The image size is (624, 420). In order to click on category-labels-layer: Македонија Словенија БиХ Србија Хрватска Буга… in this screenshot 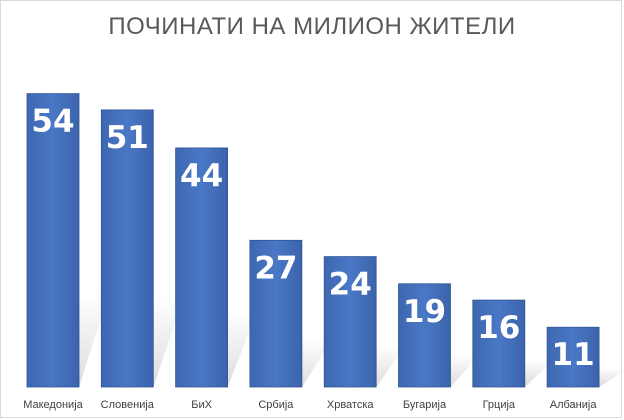, I will do `click(310, 405)`.